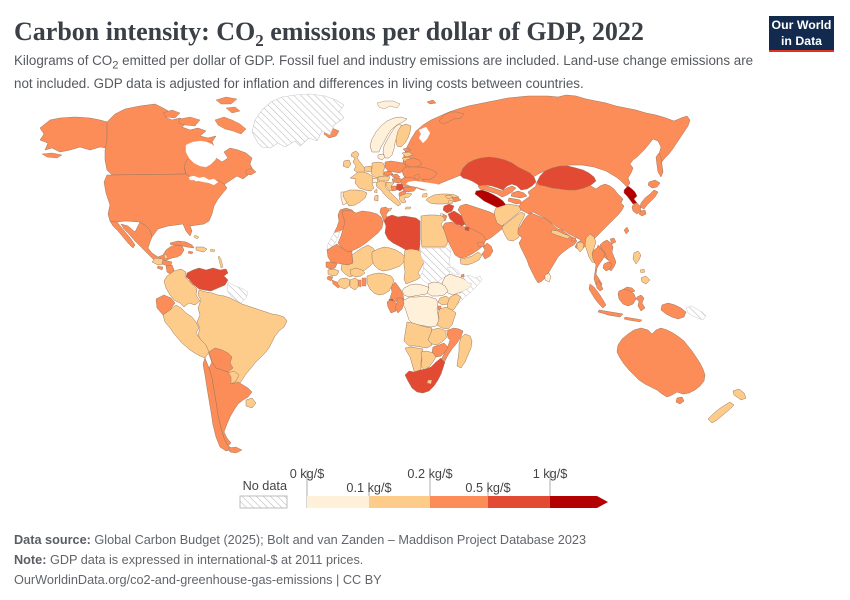  I want to click on svg-text: 1 kg/$, so click(550, 474).